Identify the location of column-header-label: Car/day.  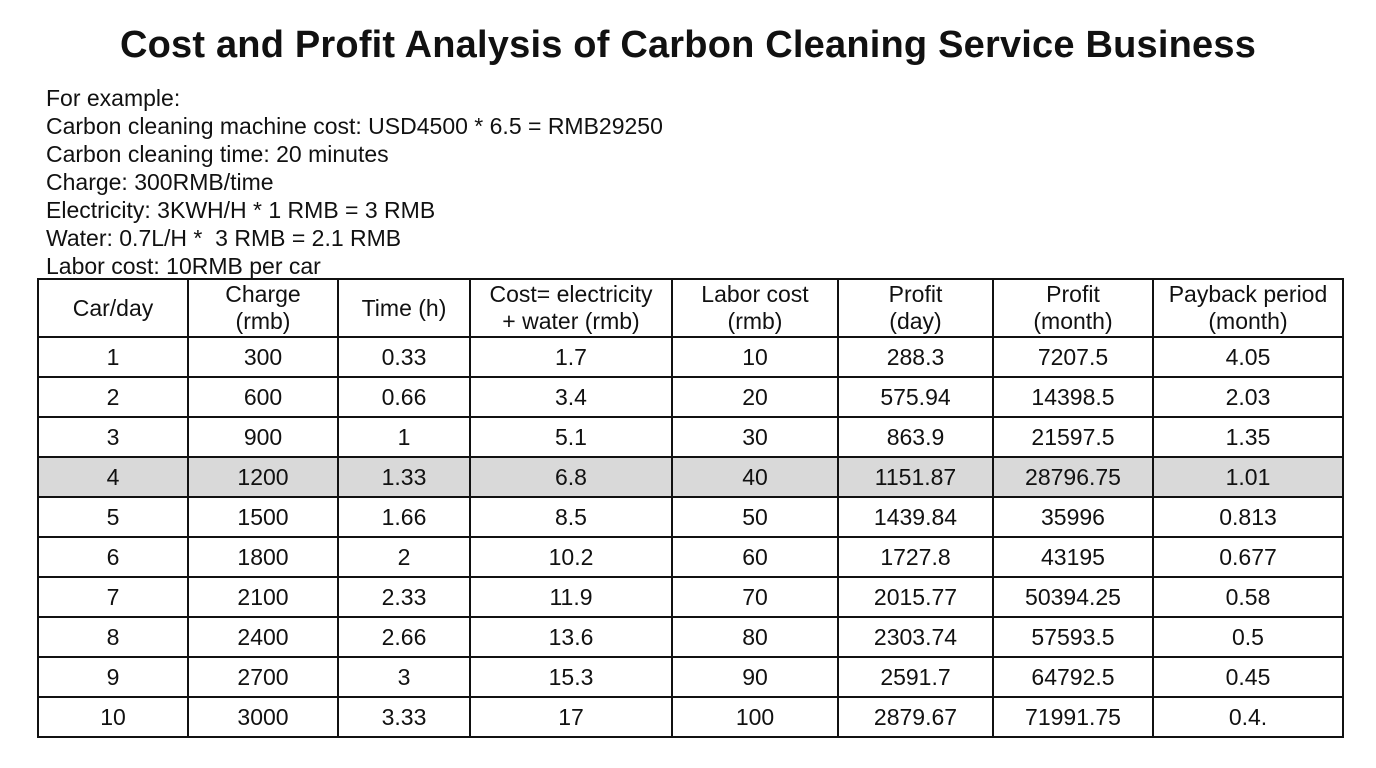
(113, 307).